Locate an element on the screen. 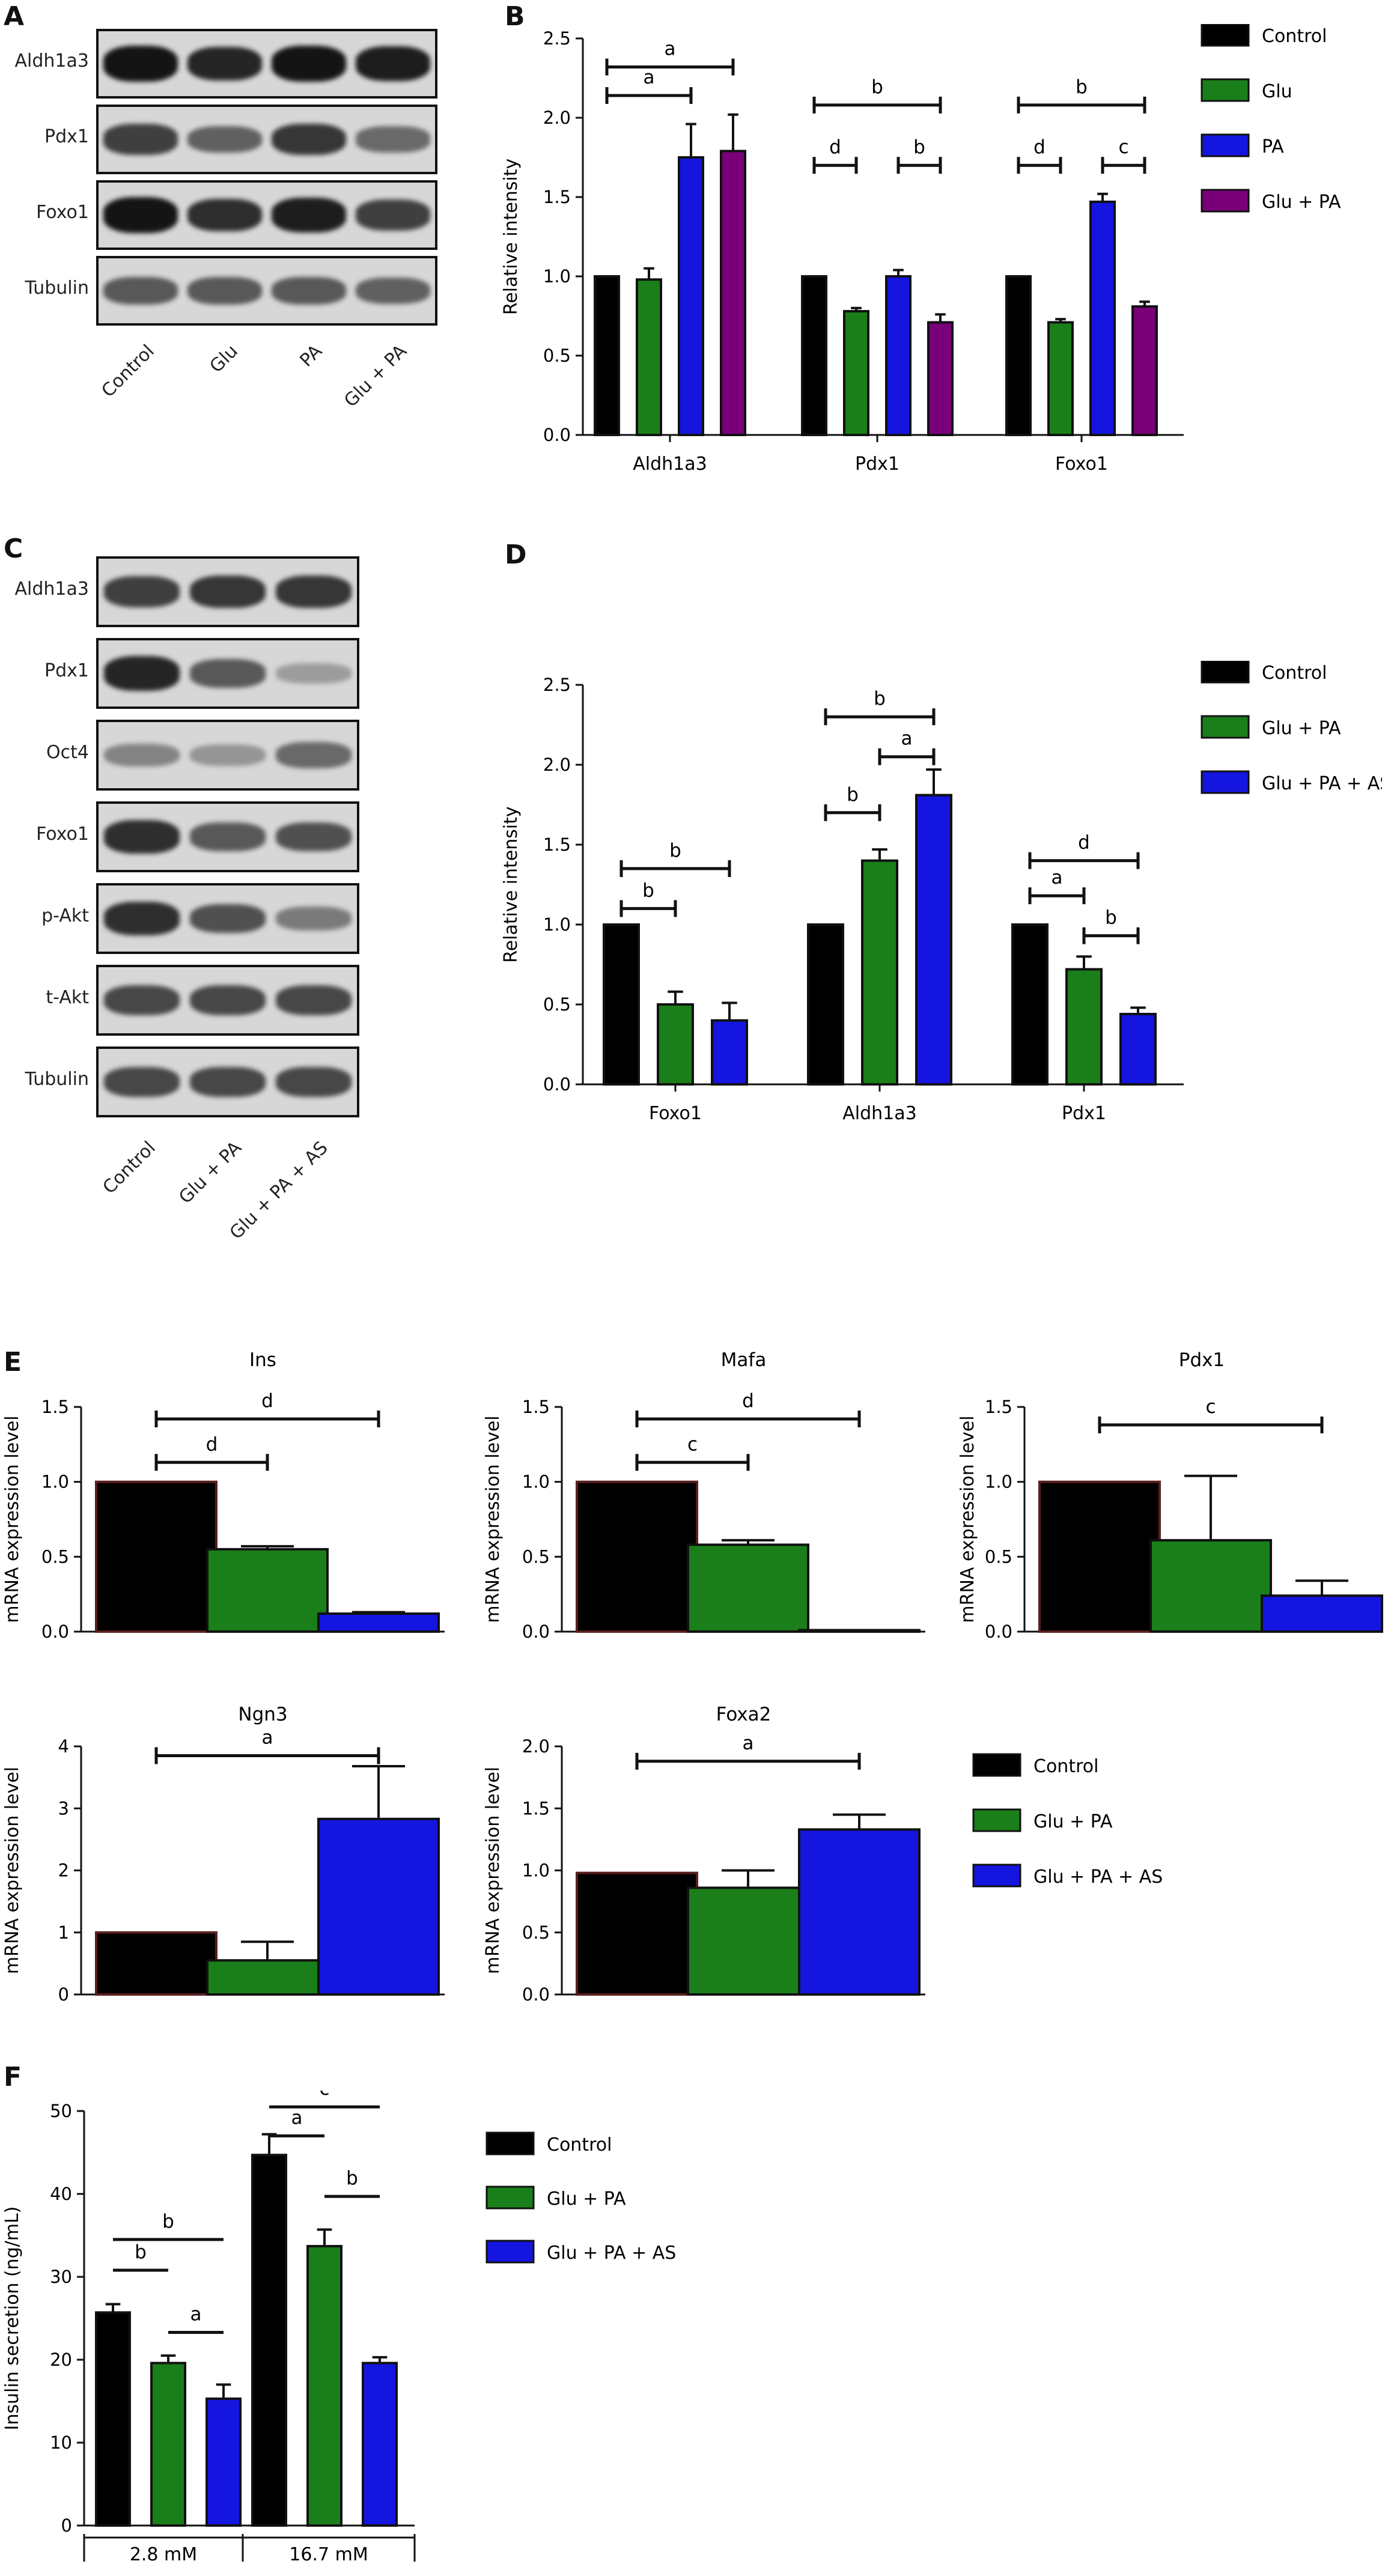 The width and height of the screenshot is (1391, 2576). blot-row-label: Foxo1 is located at coordinates (62, 834).